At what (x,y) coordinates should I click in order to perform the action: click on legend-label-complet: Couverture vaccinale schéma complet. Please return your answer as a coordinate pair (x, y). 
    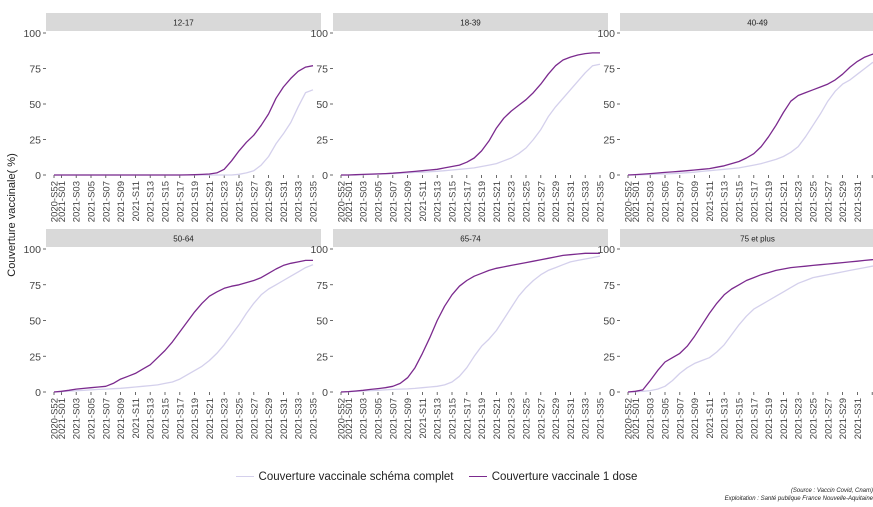
    Looking at the image, I should click on (356, 476).